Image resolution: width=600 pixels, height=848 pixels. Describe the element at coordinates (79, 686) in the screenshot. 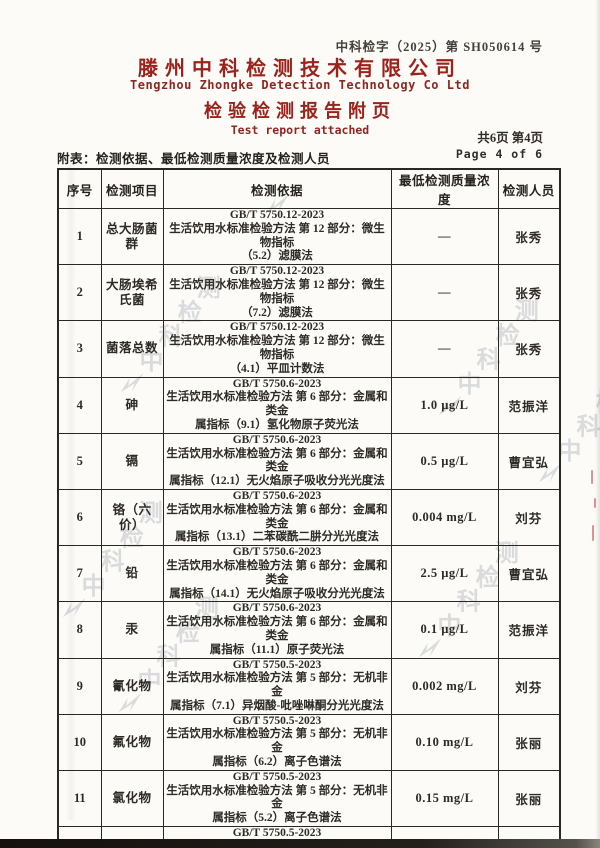

I see `row-serial: 9` at that location.